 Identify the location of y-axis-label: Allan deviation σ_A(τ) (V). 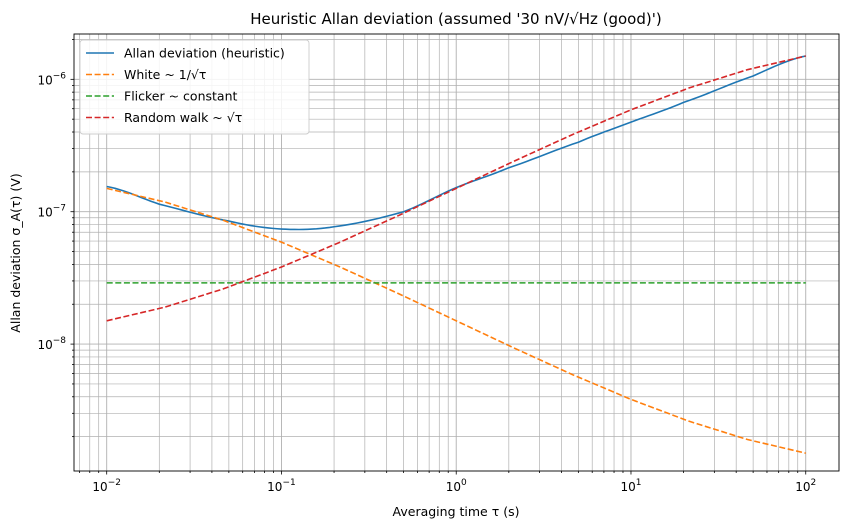
(15, 252).